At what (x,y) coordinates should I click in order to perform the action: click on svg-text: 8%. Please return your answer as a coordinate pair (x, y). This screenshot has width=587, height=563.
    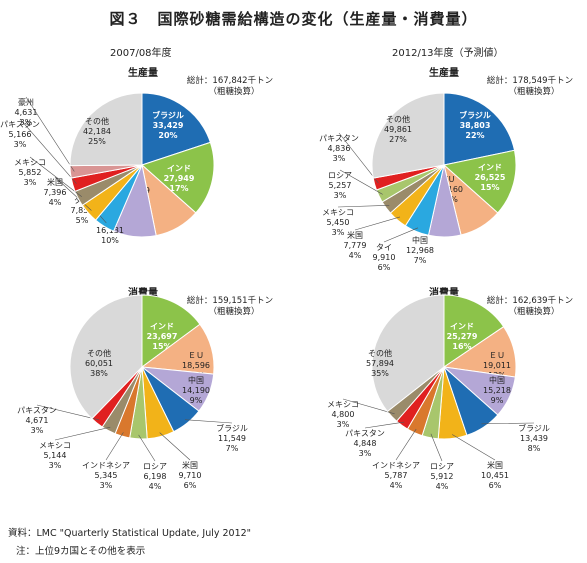
    Looking at the image, I should click on (534, 448).